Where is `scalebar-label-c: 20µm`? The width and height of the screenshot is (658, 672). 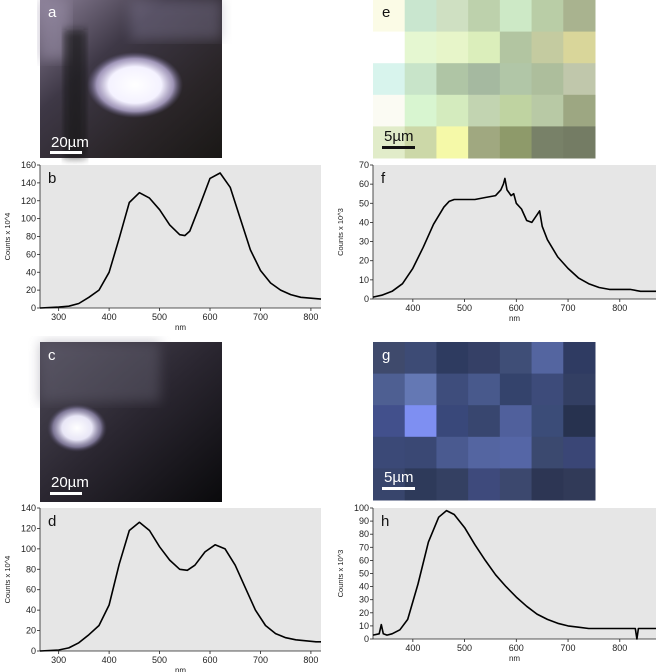
scalebar-label-c: 20µm is located at coordinates (70, 482).